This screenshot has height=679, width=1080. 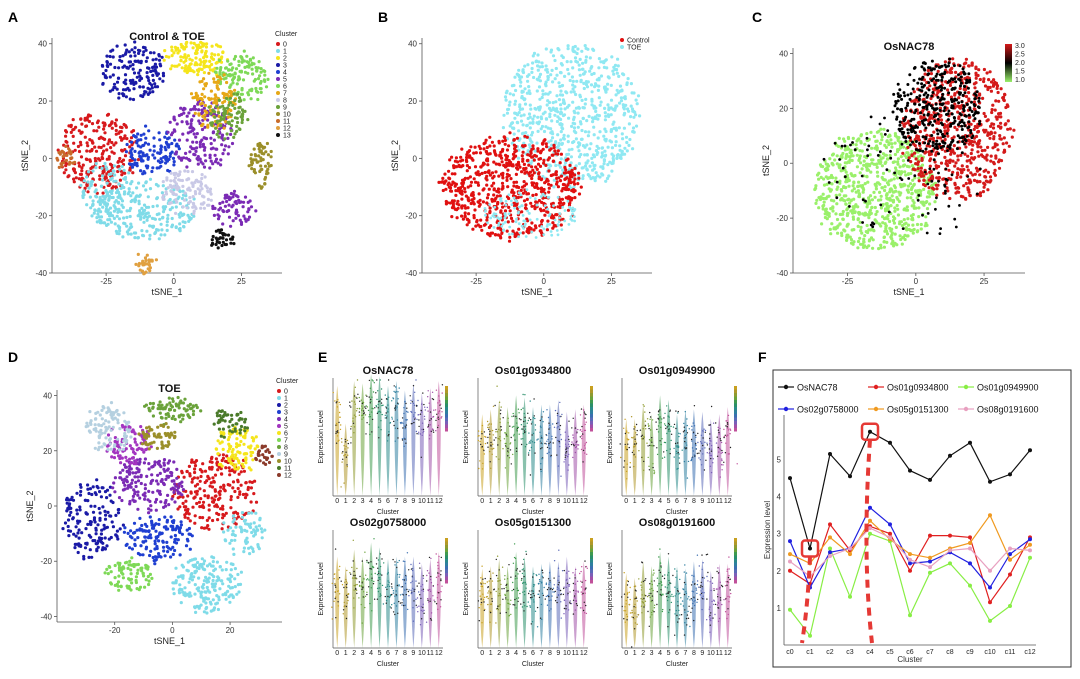 I want to click on y-tick-label: 20, so click(x=412, y=101).